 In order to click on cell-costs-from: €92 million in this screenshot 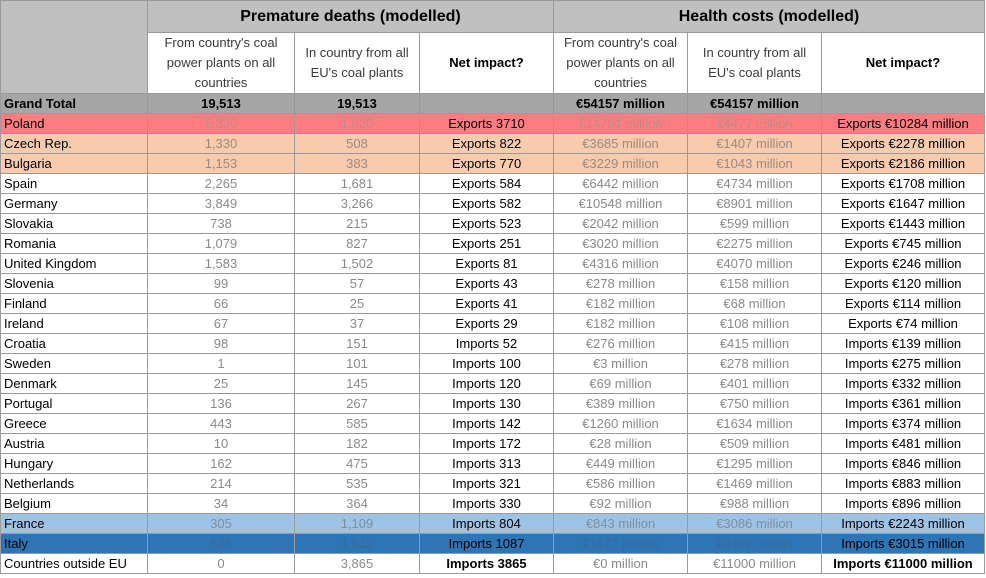, I will do `click(620, 503)`.